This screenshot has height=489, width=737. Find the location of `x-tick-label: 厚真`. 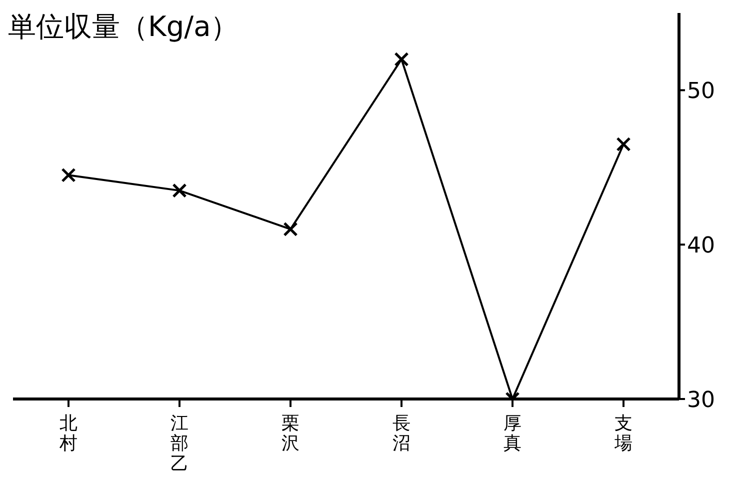

x-tick-label: 厚真 is located at coordinates (513, 433).